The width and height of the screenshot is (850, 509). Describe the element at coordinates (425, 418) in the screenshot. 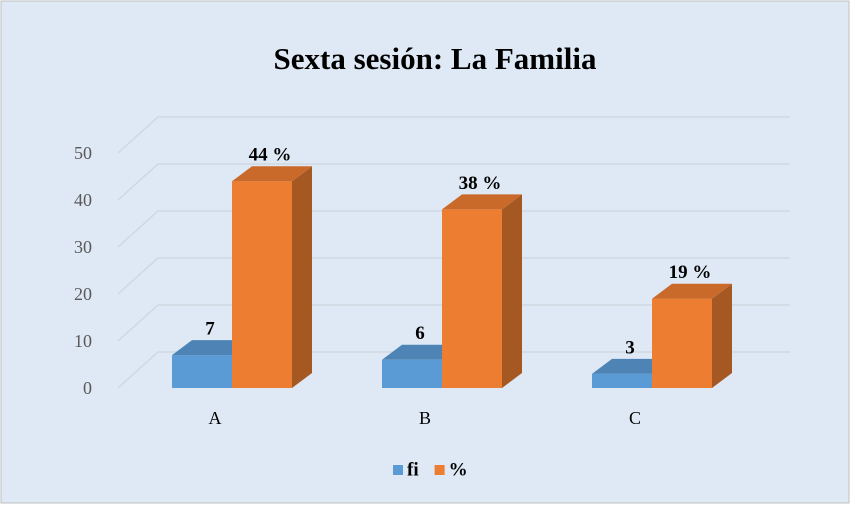

I see `x-tick-label: B` at that location.